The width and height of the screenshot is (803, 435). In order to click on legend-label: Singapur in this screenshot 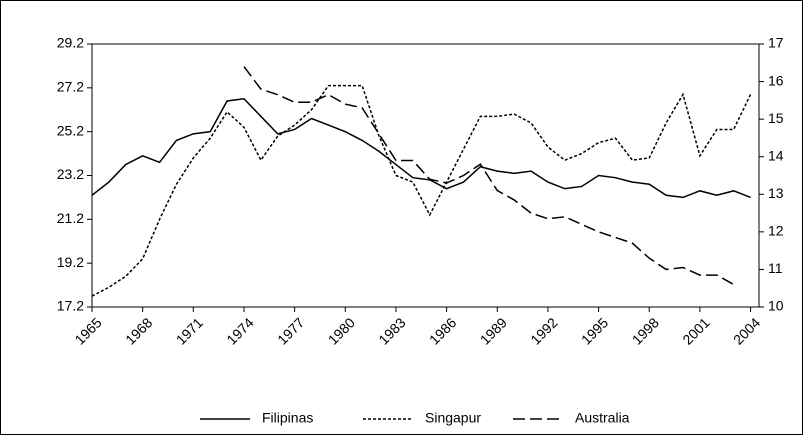, I will do `click(453, 418)`.